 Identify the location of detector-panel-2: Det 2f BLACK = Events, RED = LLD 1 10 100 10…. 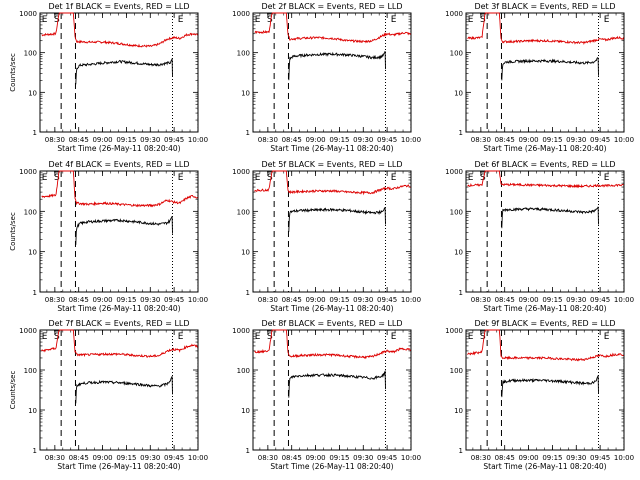
(326, 77).